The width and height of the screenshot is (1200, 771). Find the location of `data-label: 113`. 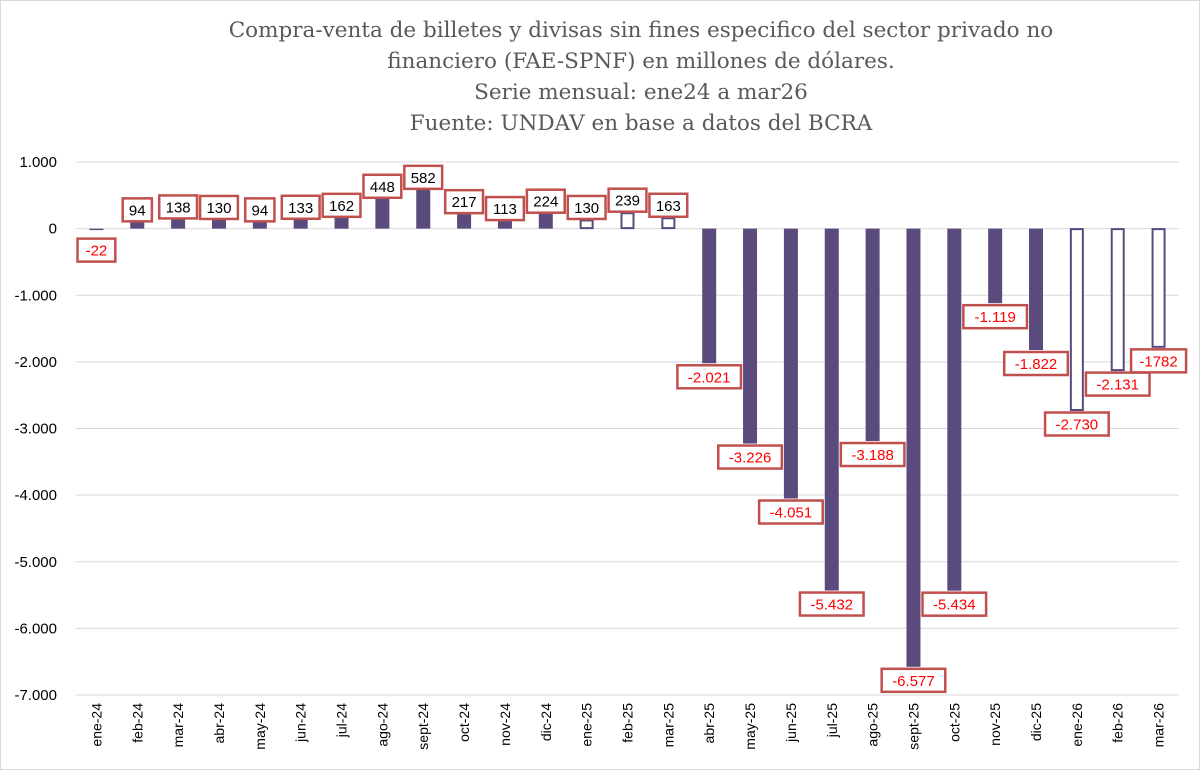

data-label: 113 is located at coordinates (505, 209).